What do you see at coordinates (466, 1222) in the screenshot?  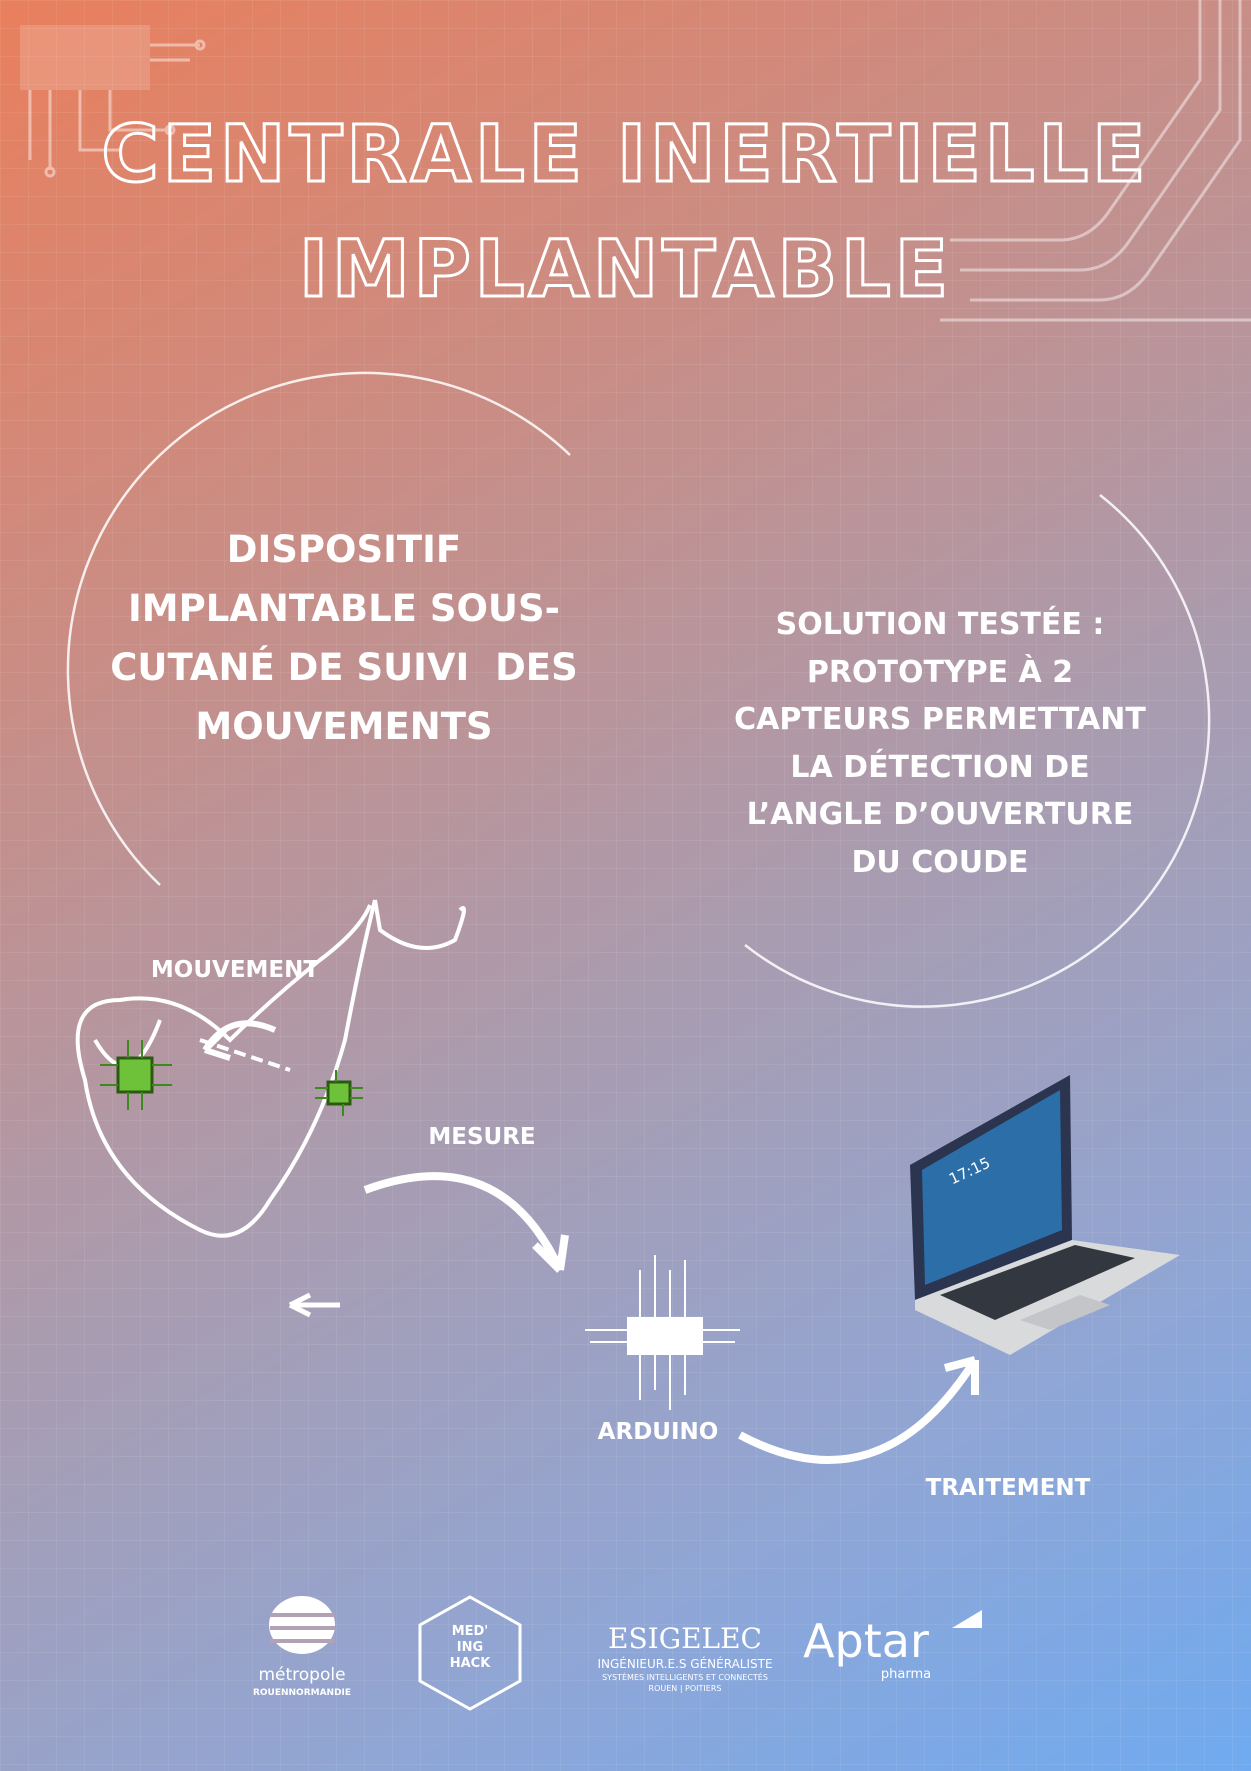 I see `arrow-measure` at bounding box center [466, 1222].